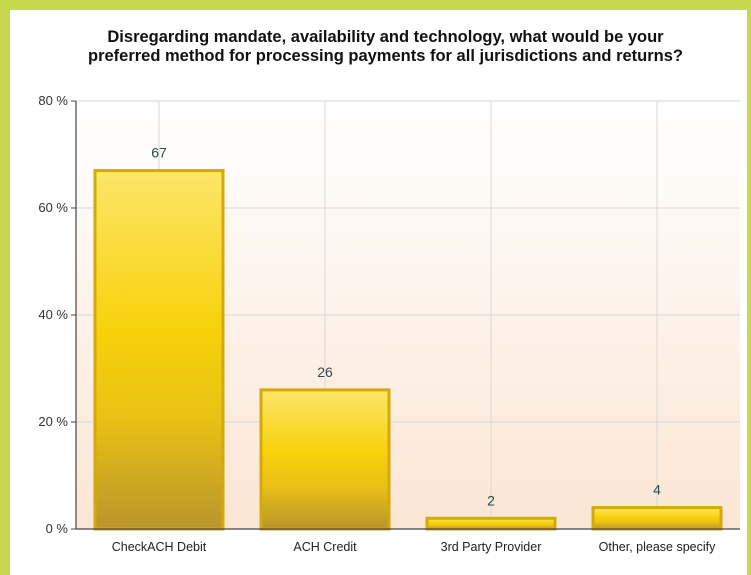 The image size is (751, 575). Describe the element at coordinates (325, 372) in the screenshot. I see `data-label: 26` at that location.